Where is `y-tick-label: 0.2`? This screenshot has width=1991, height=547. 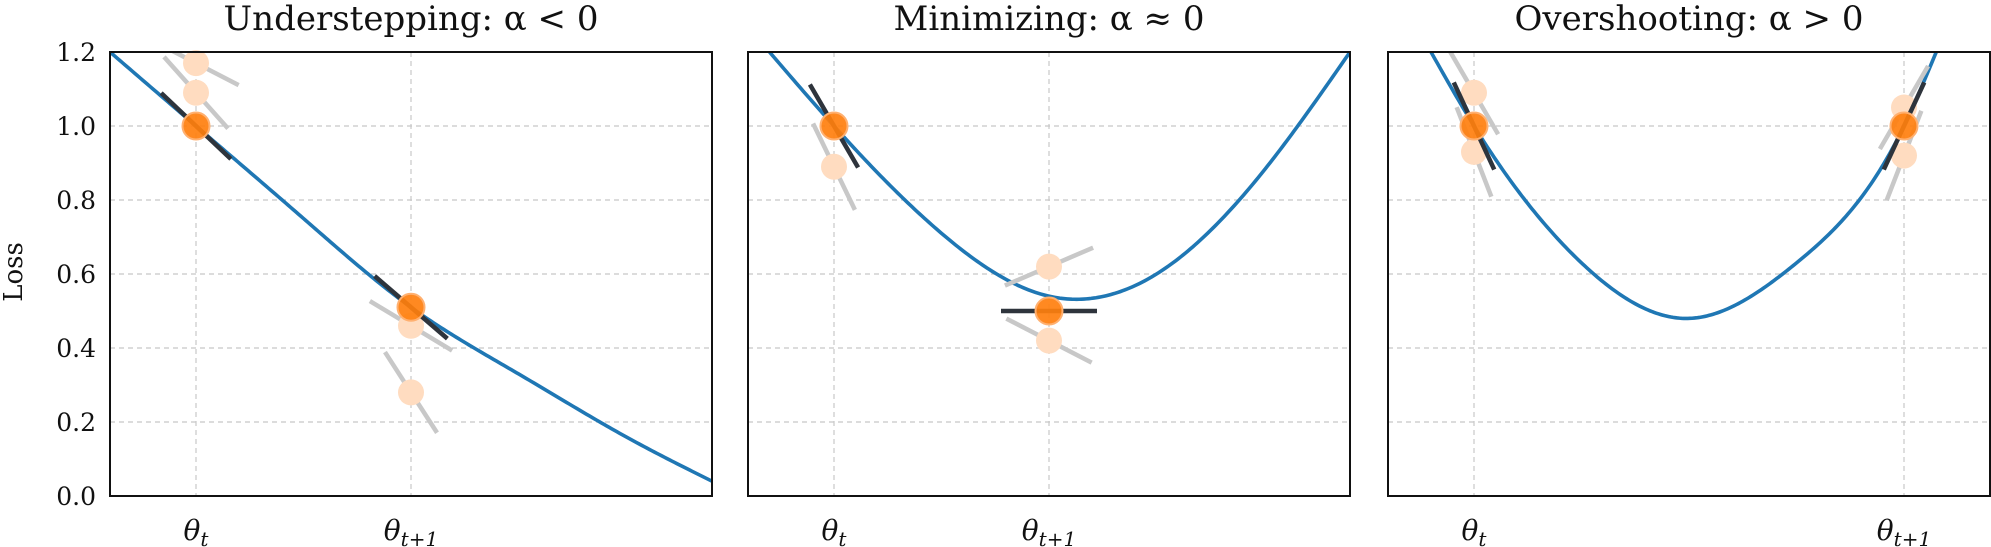 y-tick-label: 0.2 is located at coordinates (76, 422).